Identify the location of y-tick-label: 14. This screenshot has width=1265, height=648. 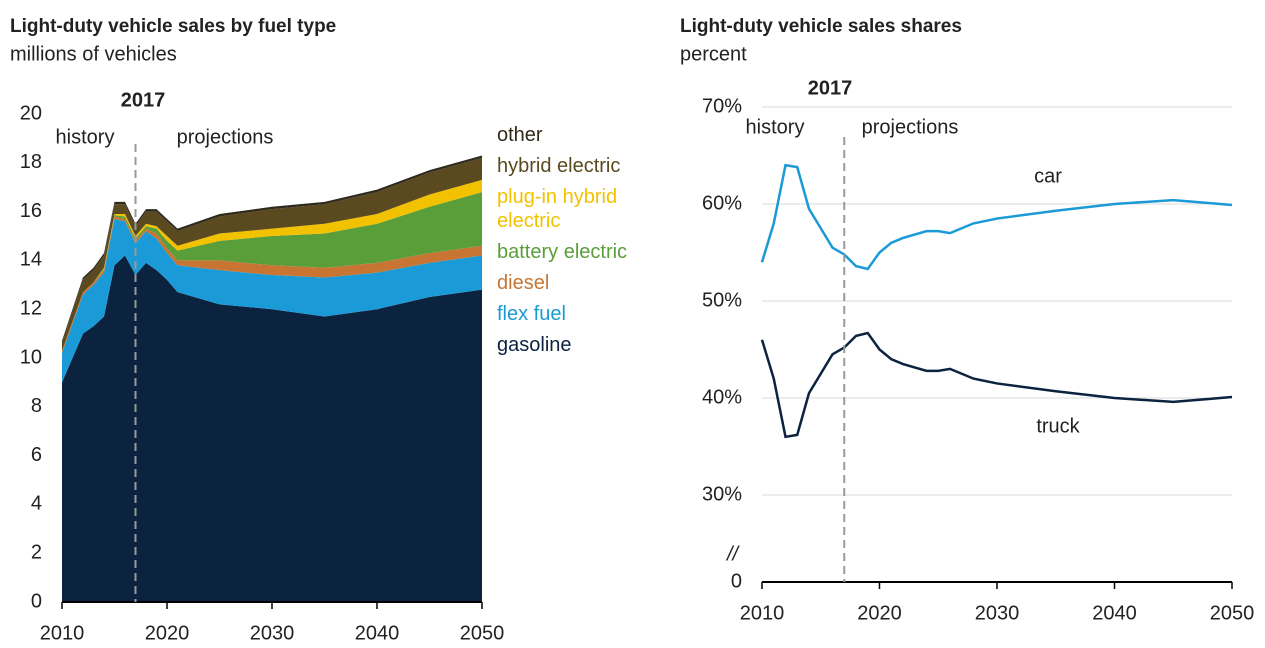
(31, 260).